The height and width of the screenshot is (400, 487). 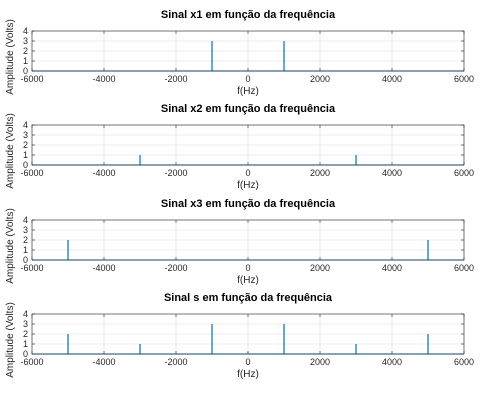 What do you see at coordinates (248, 298) in the screenshot?
I see `chart-title: Sinal s em função da frequência` at bounding box center [248, 298].